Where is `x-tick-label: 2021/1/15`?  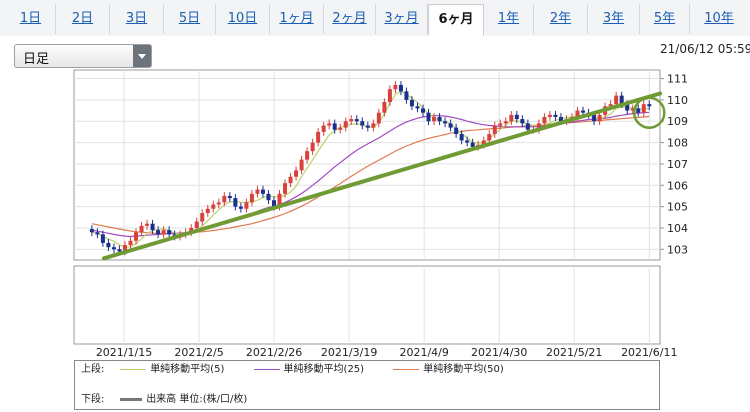 x-tick-label: 2021/1/15 is located at coordinates (124, 352).